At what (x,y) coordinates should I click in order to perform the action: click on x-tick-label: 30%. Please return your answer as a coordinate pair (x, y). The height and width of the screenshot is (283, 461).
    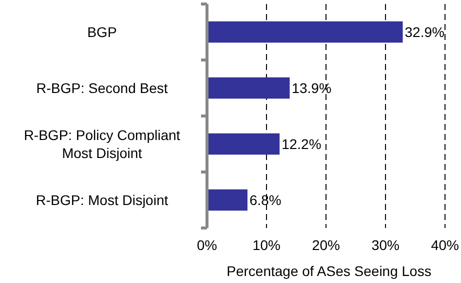
    Looking at the image, I should click on (385, 244).